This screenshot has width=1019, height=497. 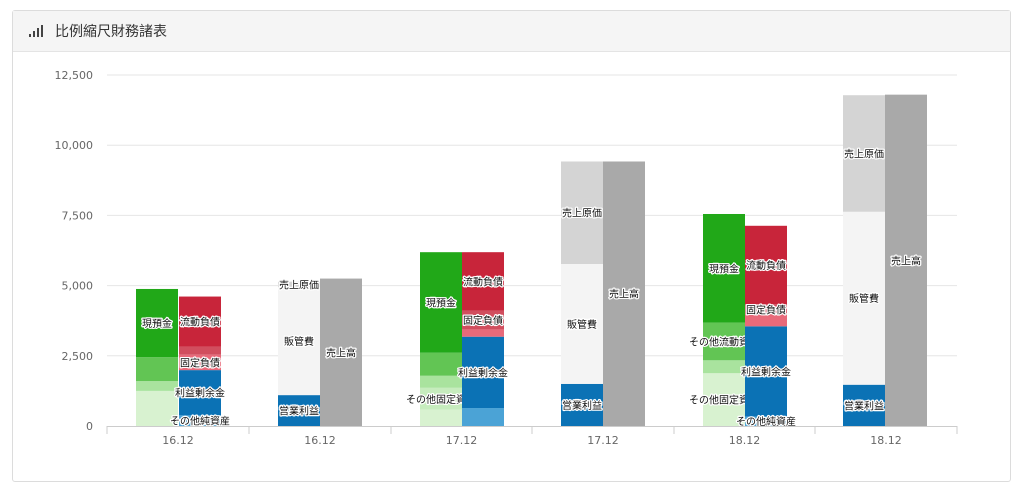 I want to click on y-tick-label: 0, so click(x=89, y=426).